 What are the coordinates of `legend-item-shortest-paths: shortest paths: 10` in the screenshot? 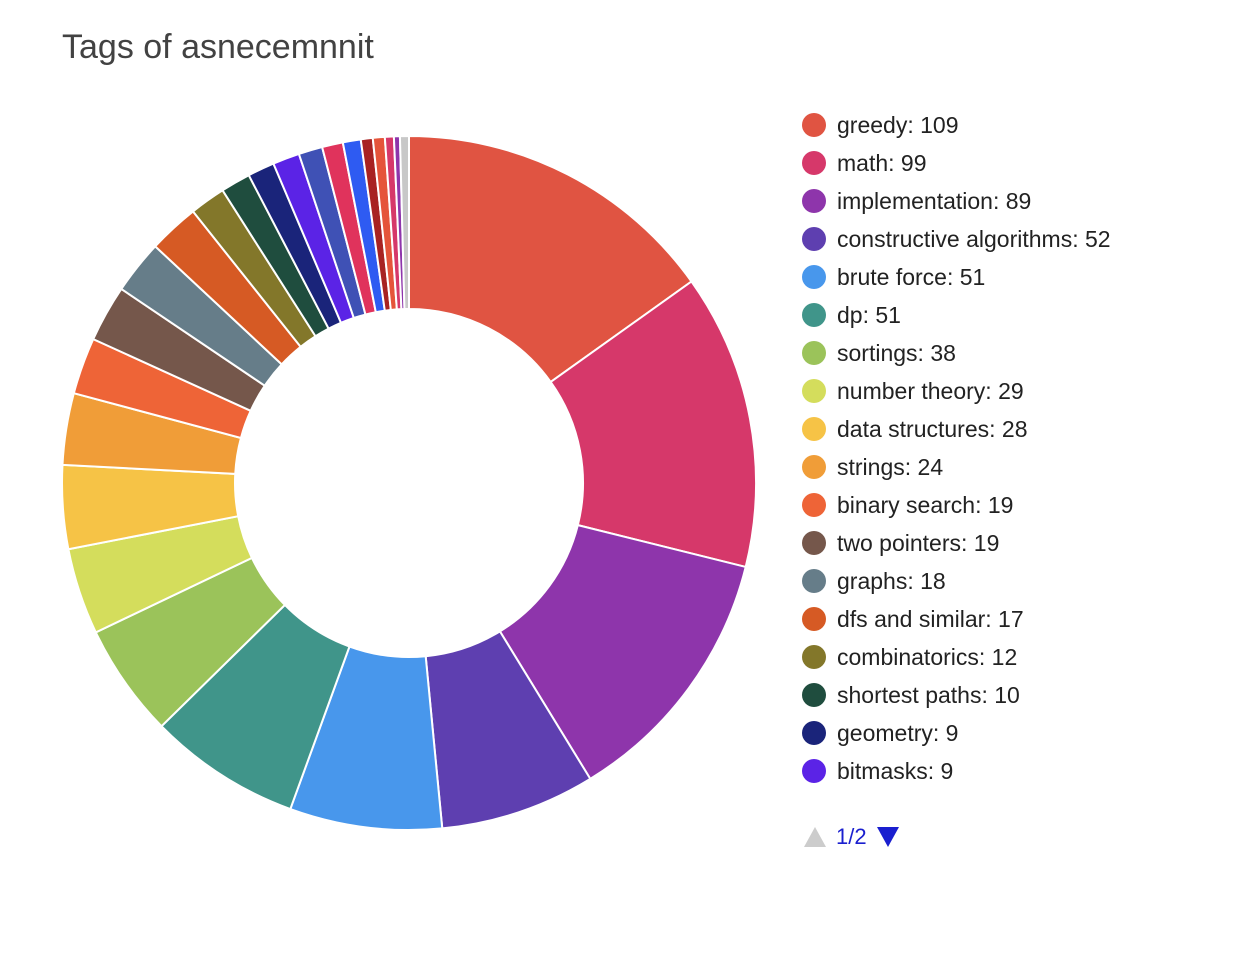 It's located at (1012, 695).